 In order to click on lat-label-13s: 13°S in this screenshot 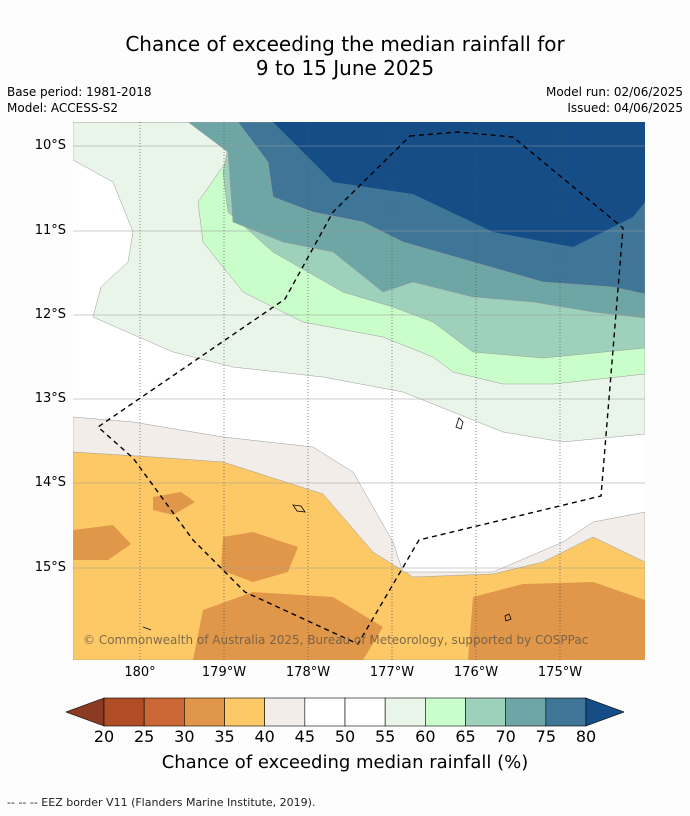, I will do `click(50, 398)`.